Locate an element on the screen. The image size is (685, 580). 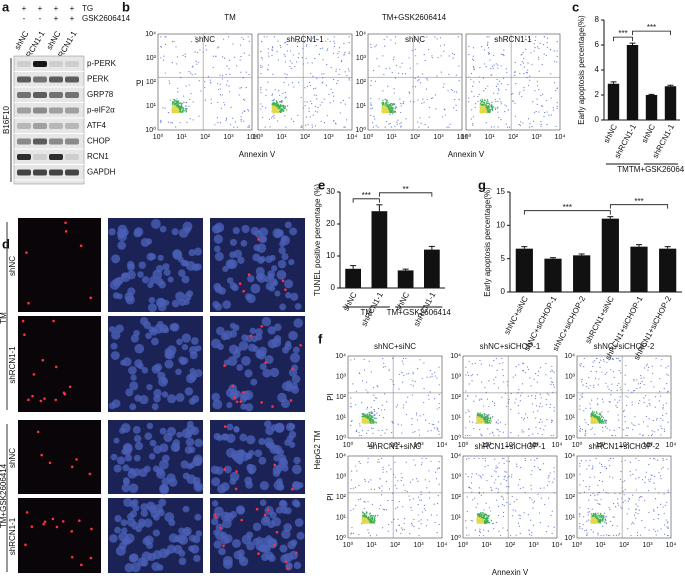
tunel-spot is located at coordinates (240, 283).